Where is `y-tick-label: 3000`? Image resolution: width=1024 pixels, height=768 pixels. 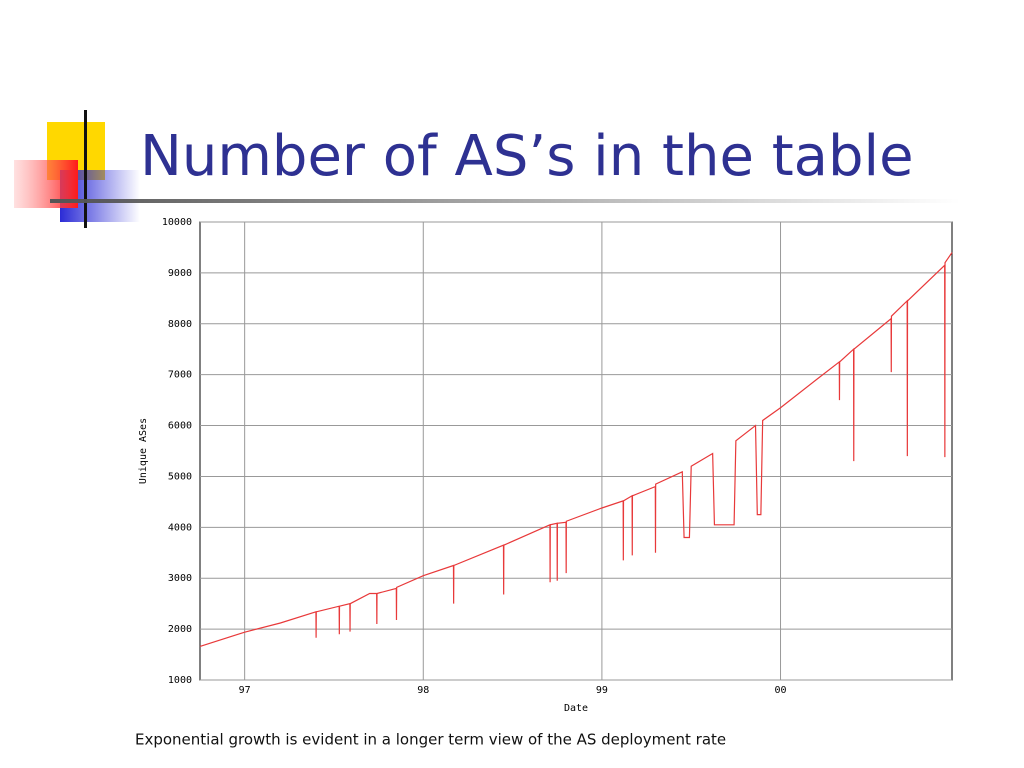
y-tick-label: 3000 is located at coordinates (180, 578).